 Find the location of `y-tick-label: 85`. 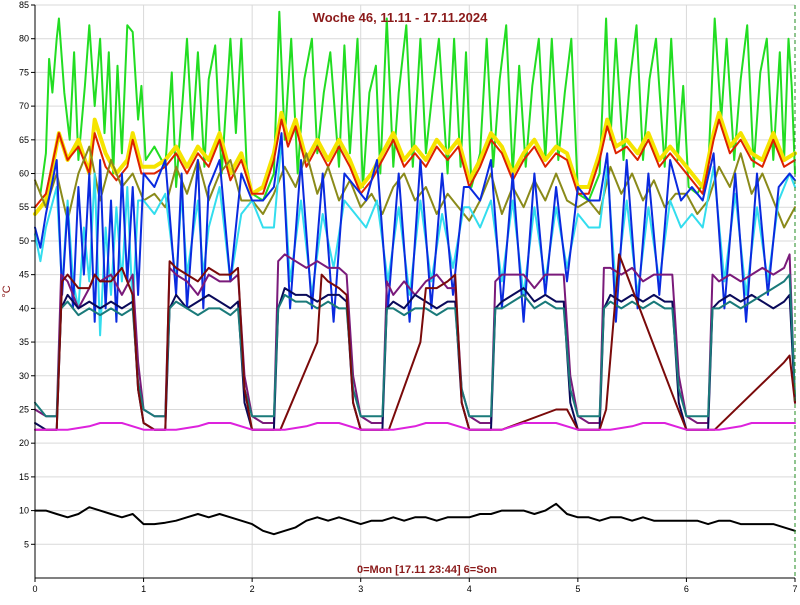

y-tick-label: 85 is located at coordinates (24, 5).